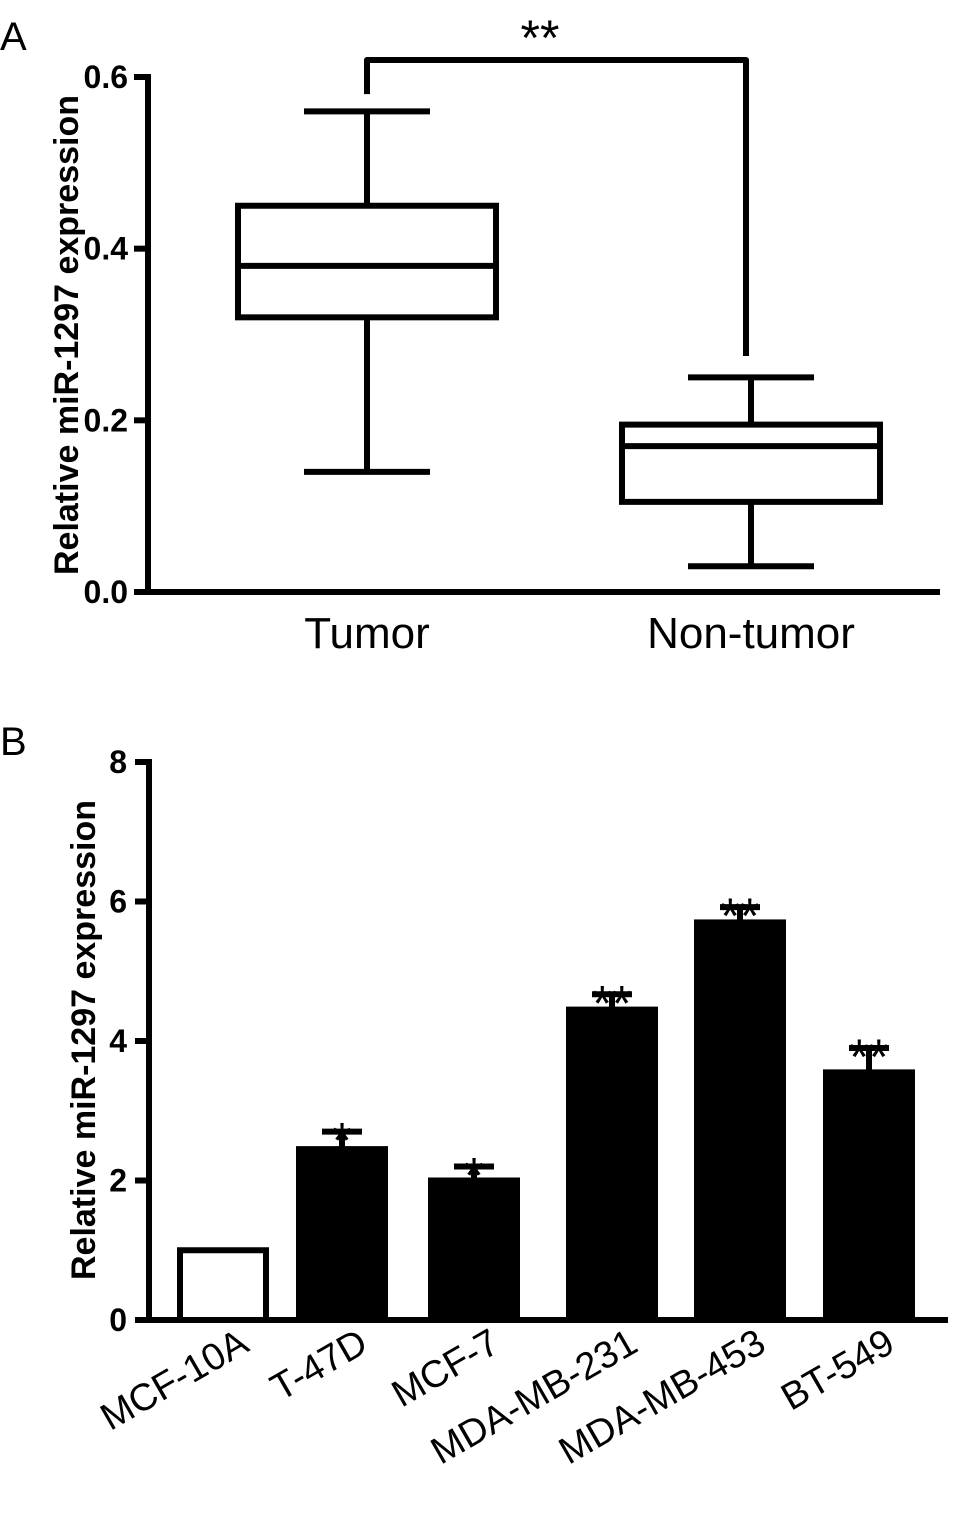  What do you see at coordinates (106, 420) in the screenshot?
I see `panel-a-y-tick-label: 0.2` at bounding box center [106, 420].